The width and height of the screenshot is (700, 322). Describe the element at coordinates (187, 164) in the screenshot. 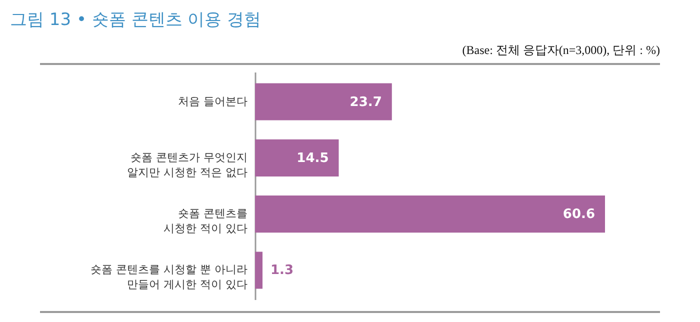

I see `y-tick-label: 숏폼 콘텐츠가 무엇인지 알지만 시청한 적은 없다` at that location.